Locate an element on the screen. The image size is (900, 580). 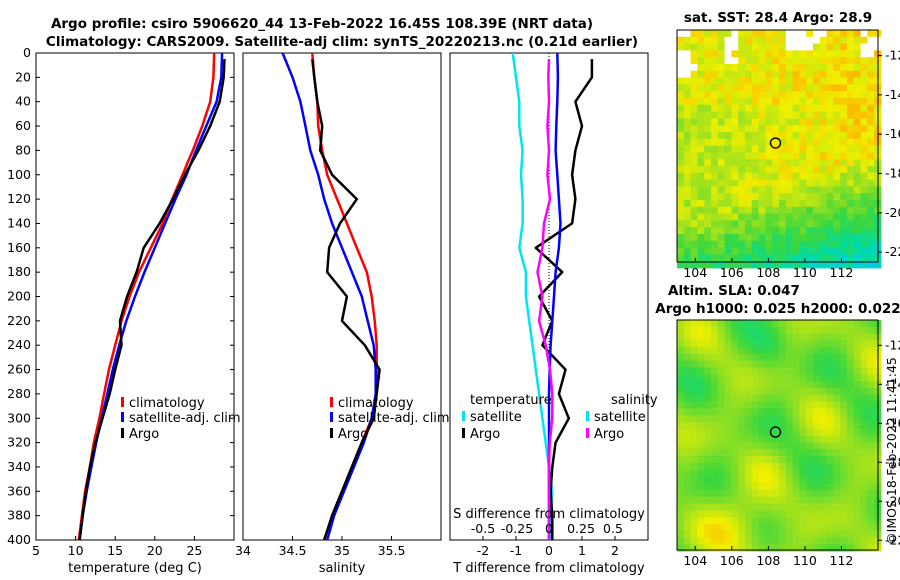
y-tick-label: 380 is located at coordinates (19, 515).